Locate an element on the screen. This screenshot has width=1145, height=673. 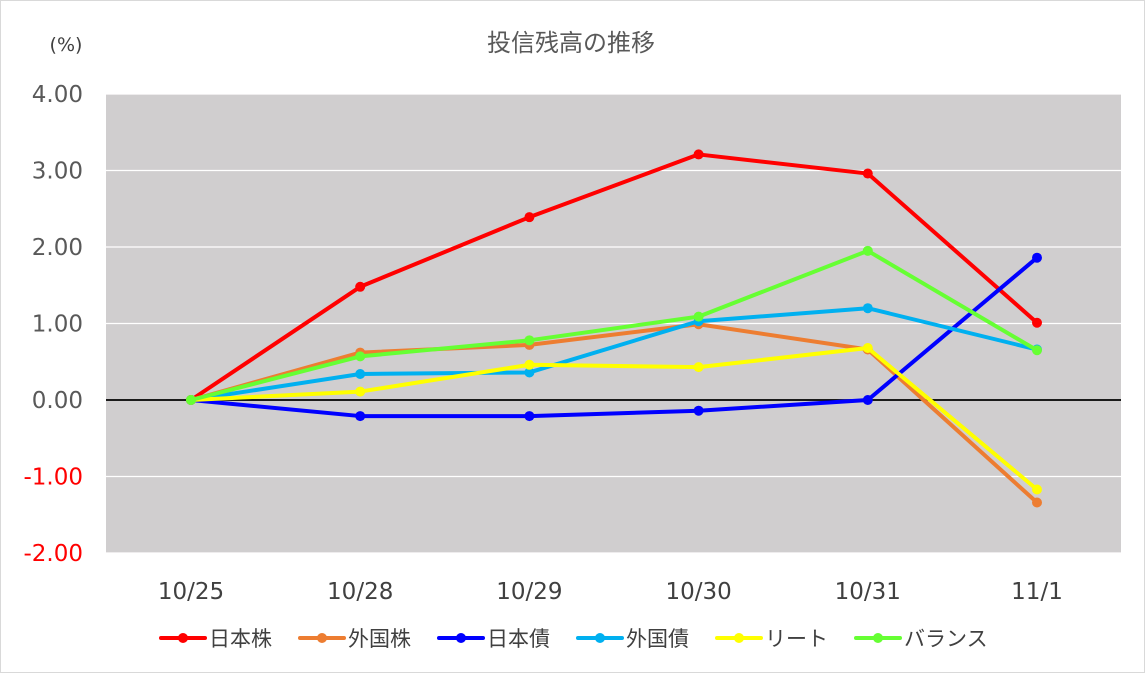
chart-title: 投信残高の推移 is located at coordinates (571, 43).